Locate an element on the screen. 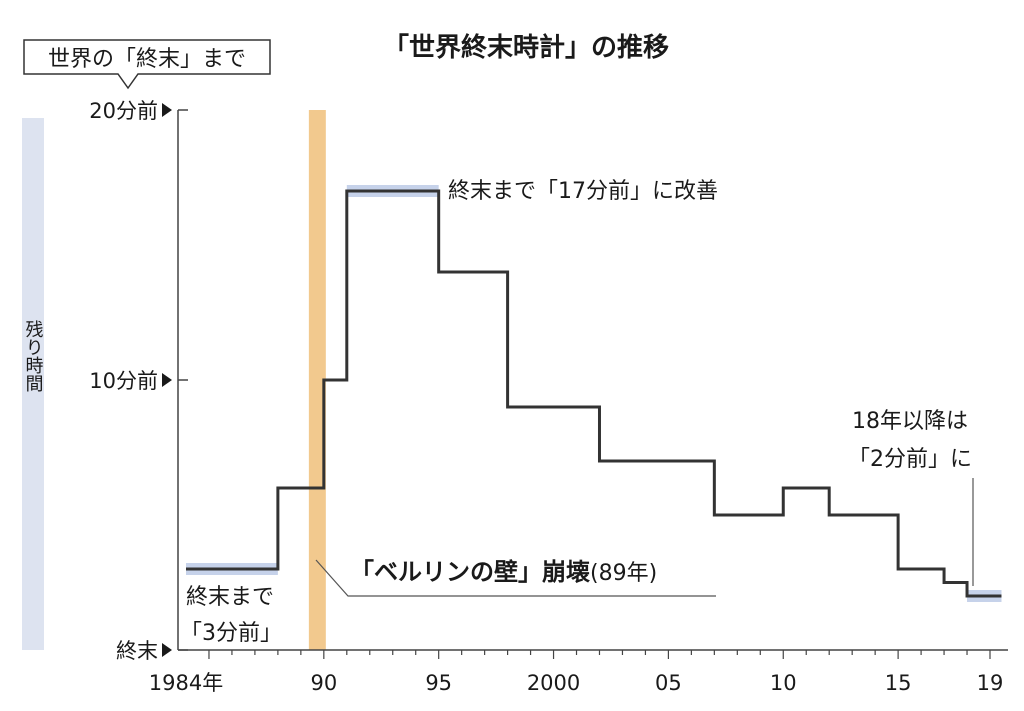  unit-caption-label: 世界の「終末」まで is located at coordinates (147, 59).